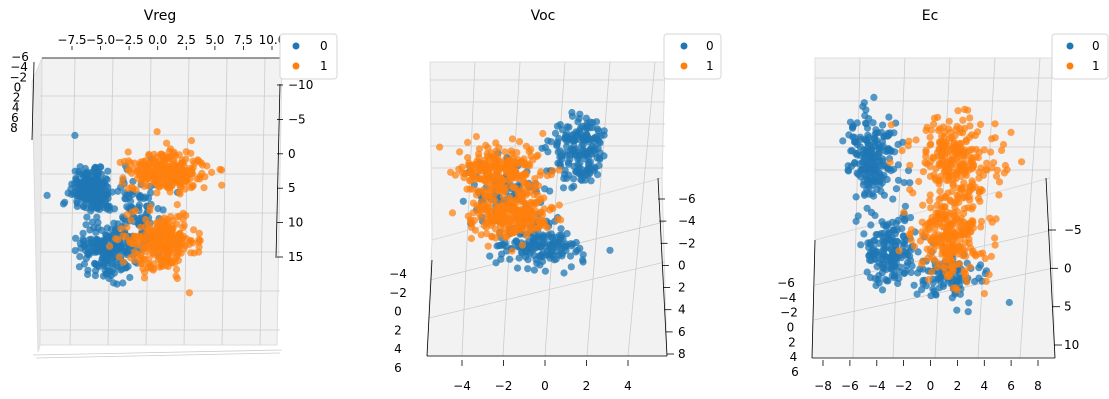 The width and height of the screenshot is (1109, 399). I want to click on legend-label-0: 0, so click(1096, 46).